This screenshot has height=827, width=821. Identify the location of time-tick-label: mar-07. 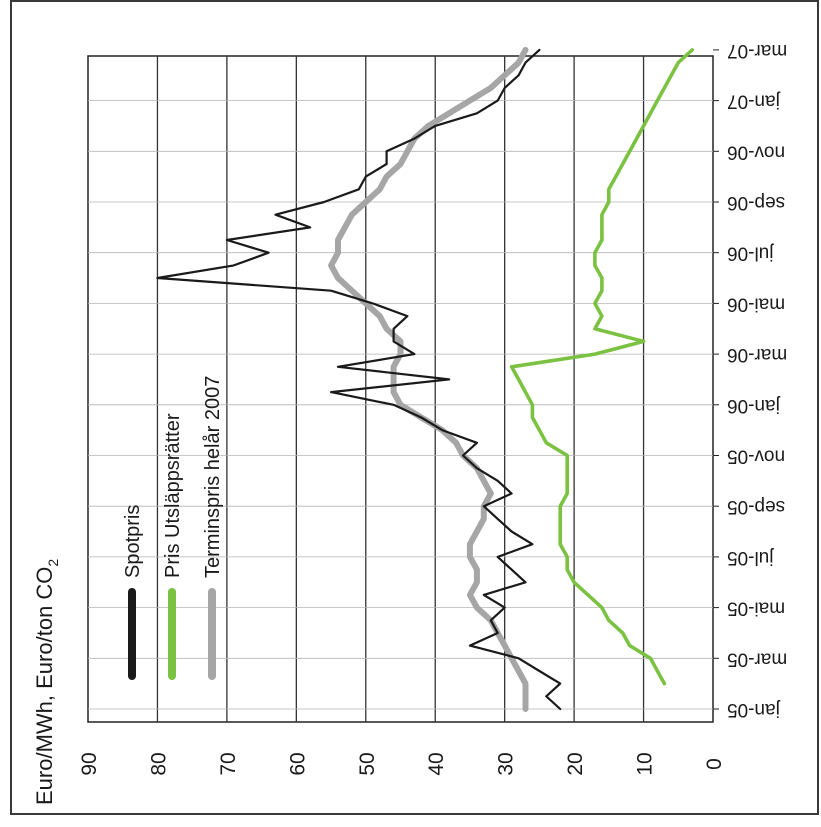
(757, 50).